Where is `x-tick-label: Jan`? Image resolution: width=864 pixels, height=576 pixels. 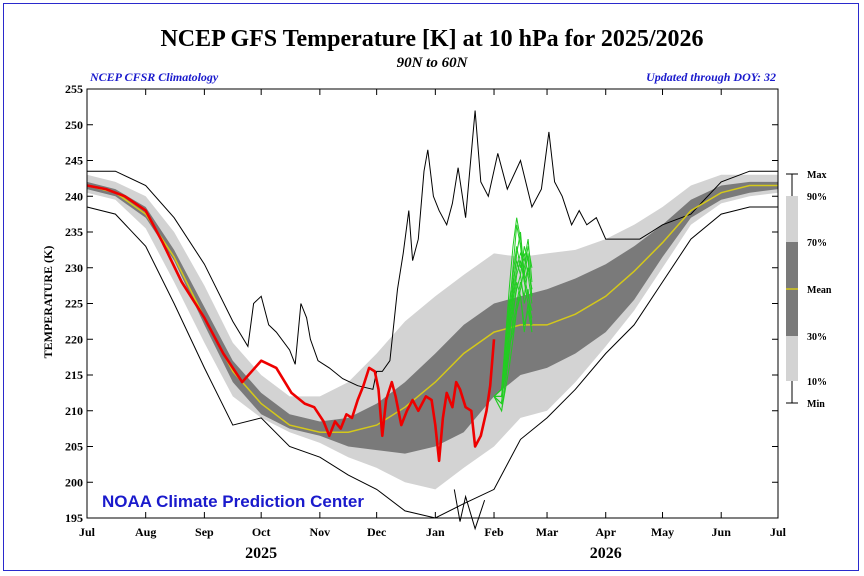 x-tick-label: Jan is located at coordinates (435, 532).